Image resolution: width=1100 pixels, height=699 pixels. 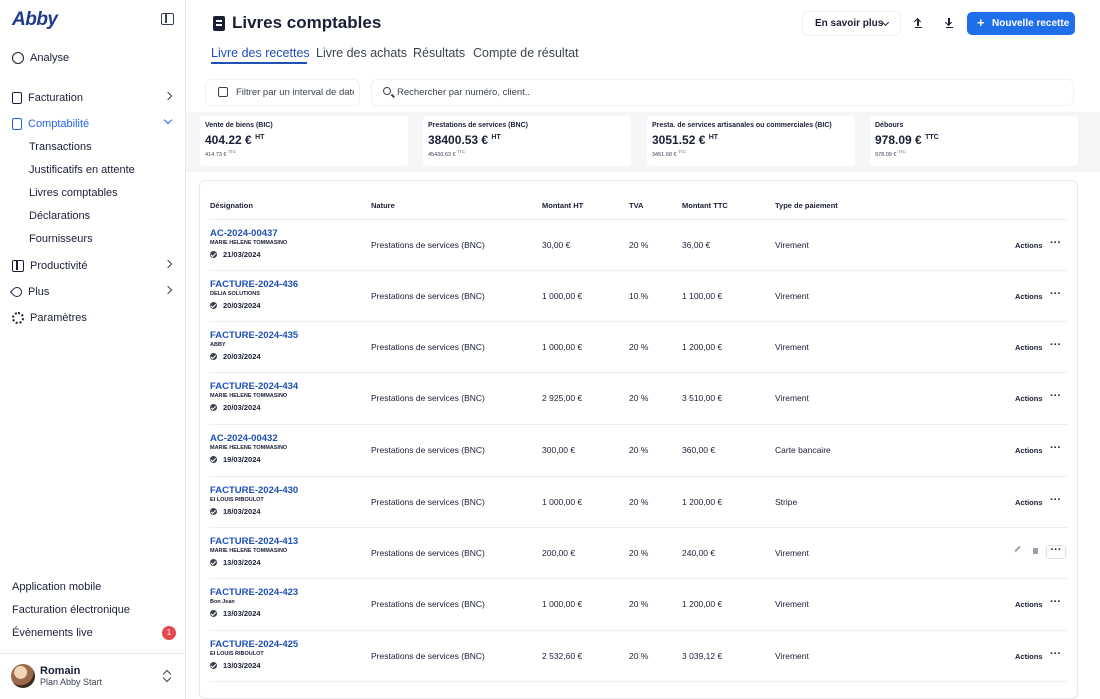 What do you see at coordinates (91, 292) in the screenshot?
I see `sidebar-item-plus: Plus` at bounding box center [91, 292].